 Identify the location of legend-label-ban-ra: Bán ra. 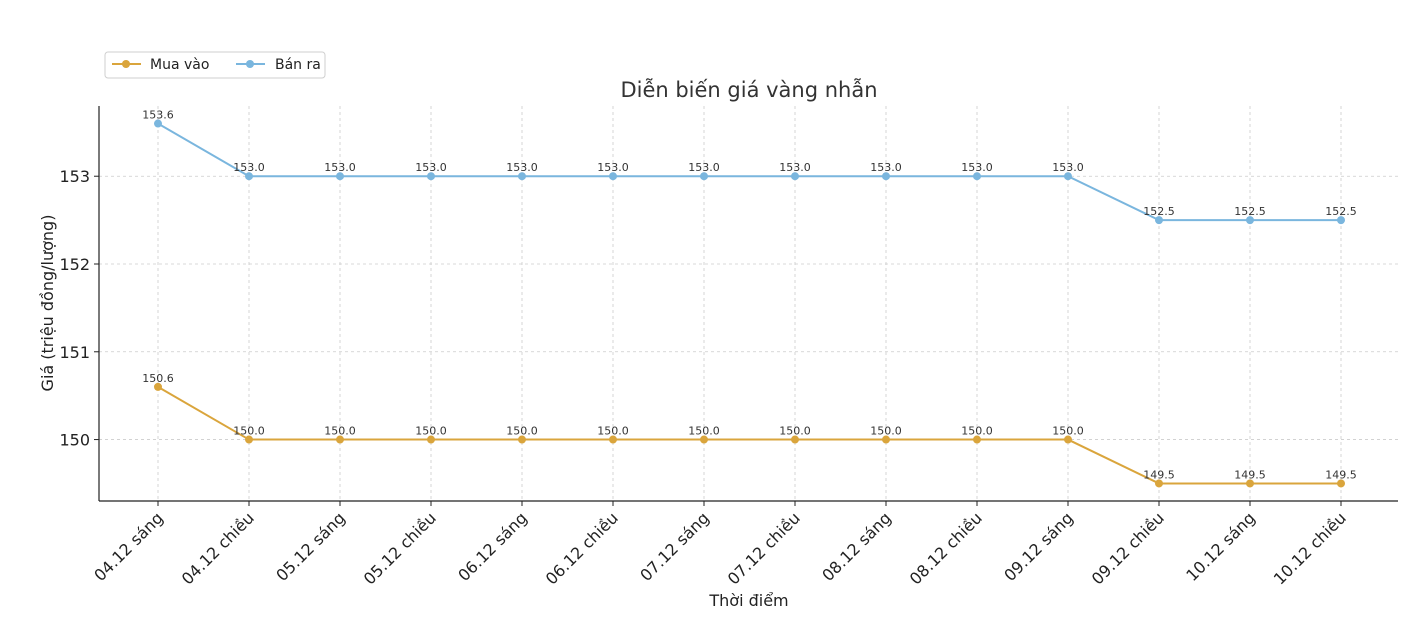
(298, 65).